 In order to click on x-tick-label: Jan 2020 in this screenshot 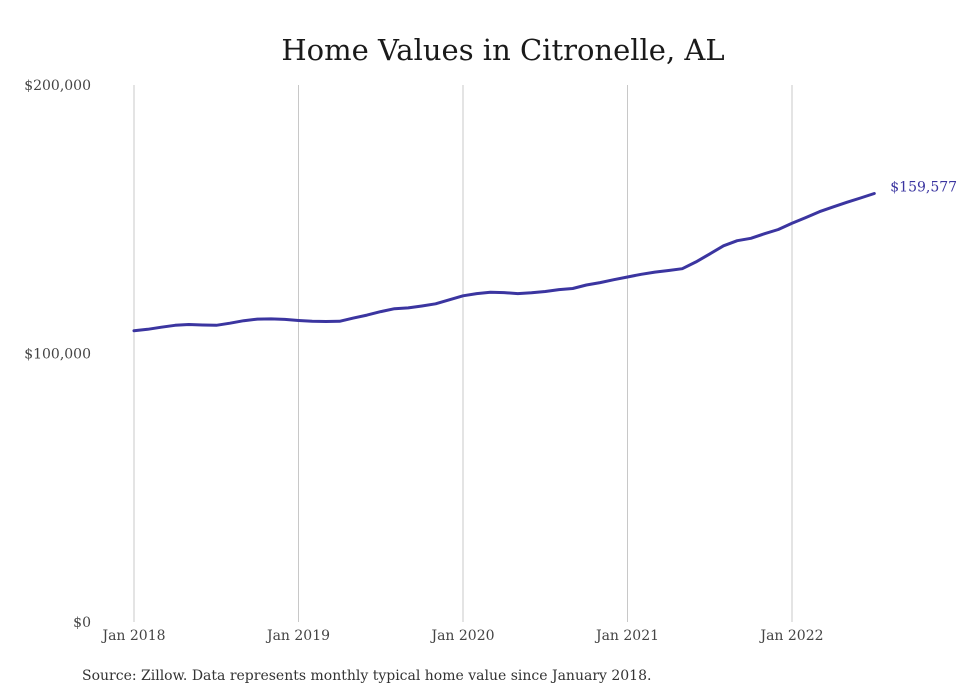, I will do `click(461, 636)`.